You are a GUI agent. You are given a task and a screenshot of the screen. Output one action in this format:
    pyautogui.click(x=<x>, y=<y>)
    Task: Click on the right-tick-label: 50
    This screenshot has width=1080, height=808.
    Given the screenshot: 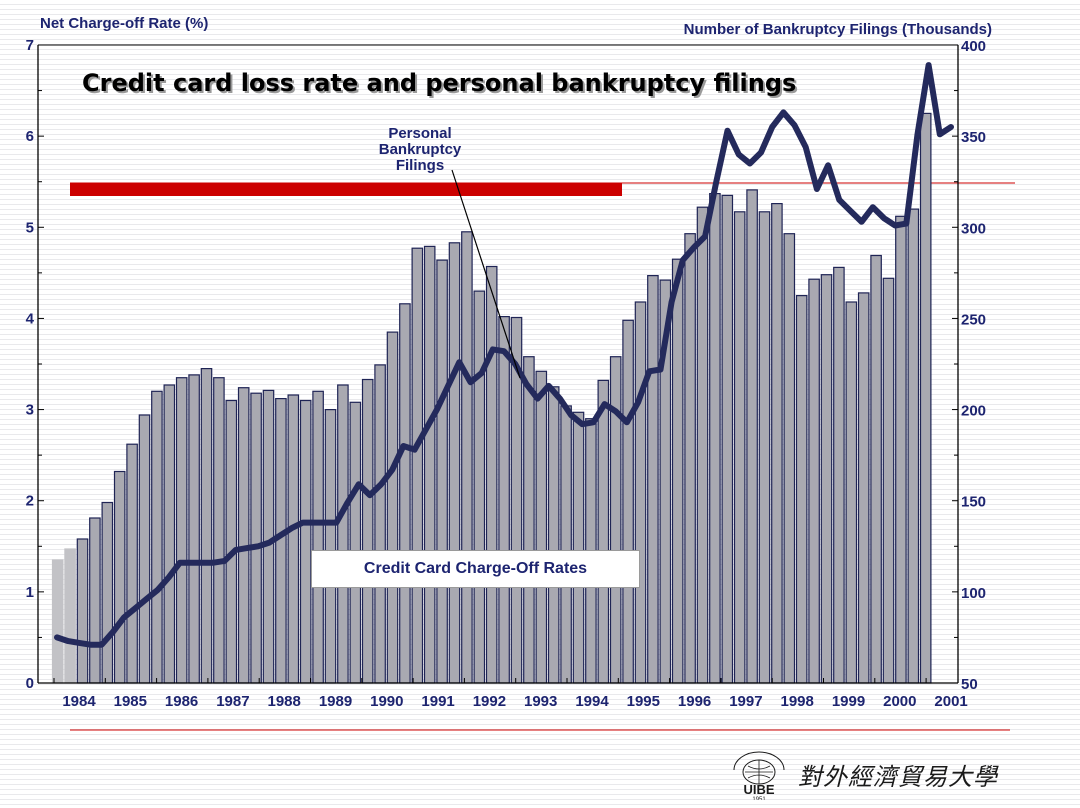 What is the action you would take?
    pyautogui.click(x=969, y=684)
    